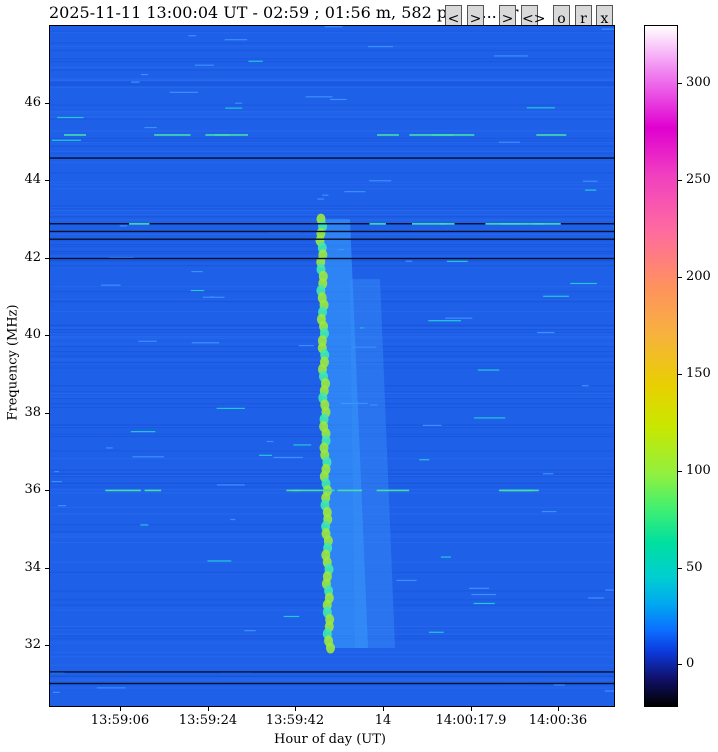  I want to click on y-tick-label: 32, so click(32, 644).